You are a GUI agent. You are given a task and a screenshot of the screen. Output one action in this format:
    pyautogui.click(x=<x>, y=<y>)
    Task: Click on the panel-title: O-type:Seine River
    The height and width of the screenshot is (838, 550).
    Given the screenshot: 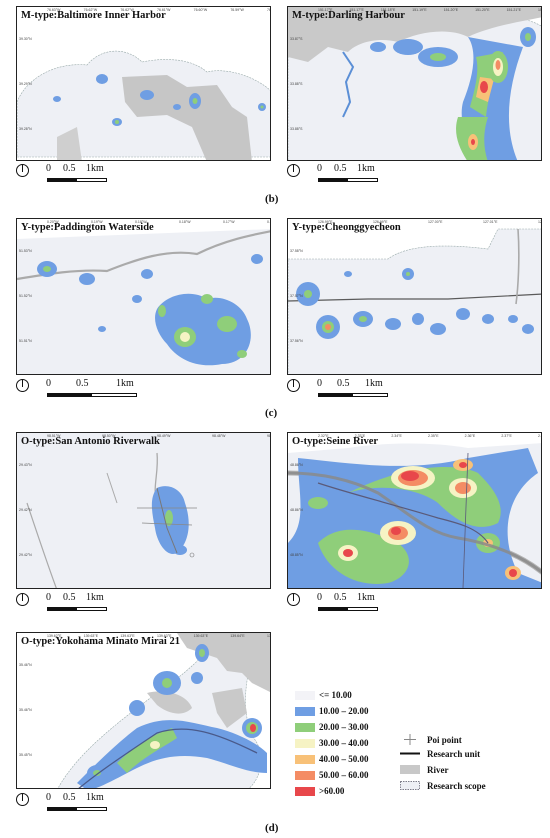 What is the action you would take?
    pyautogui.click(x=335, y=441)
    